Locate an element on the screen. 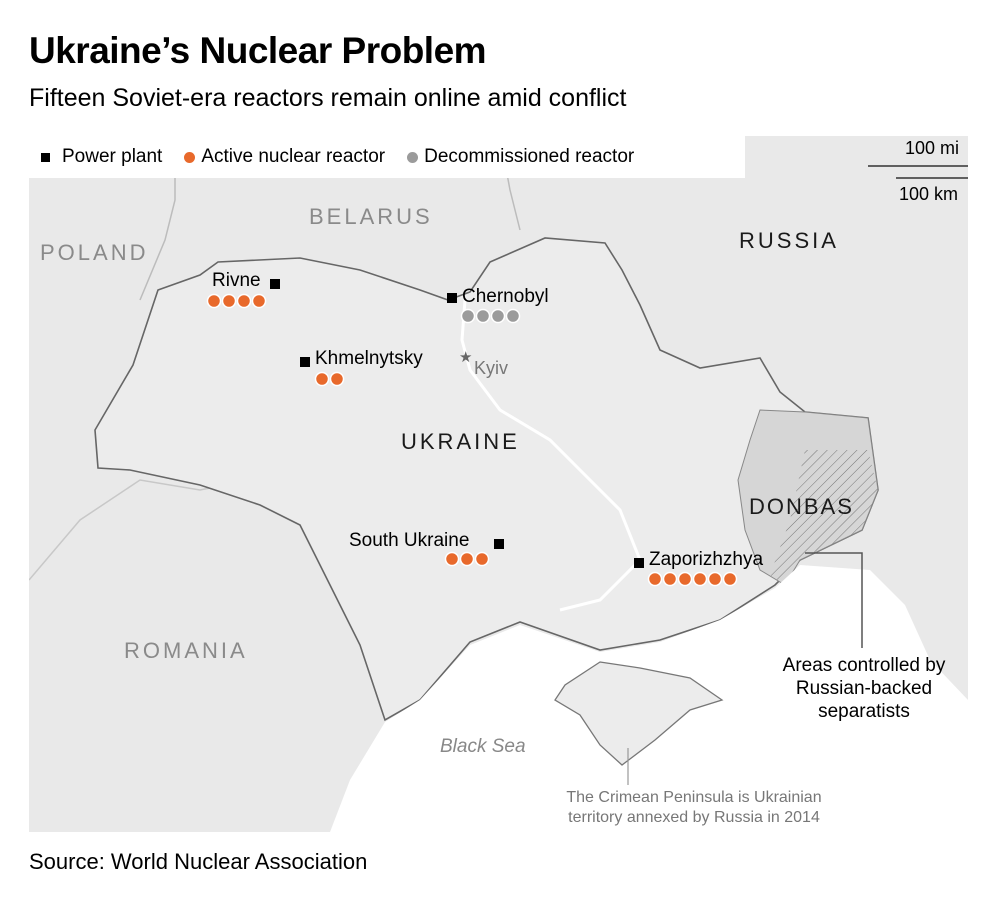  square-icon is located at coordinates (45, 157).